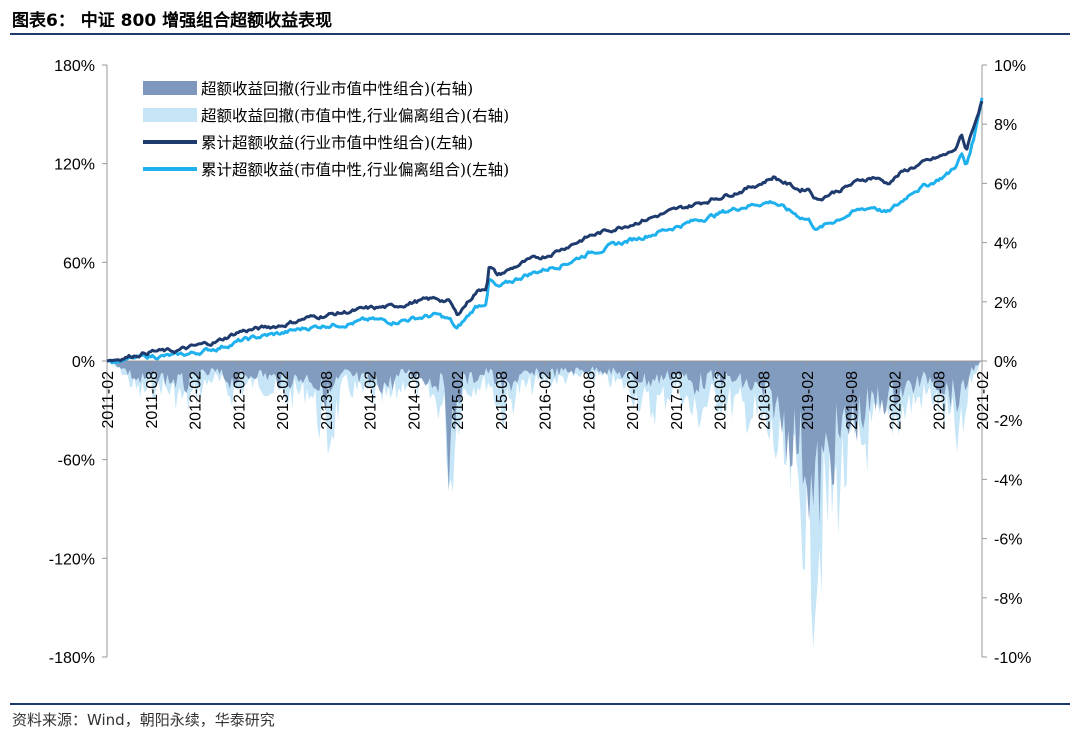 The image size is (1080, 741). I want to click on right-tick-label: -4%, so click(1008, 480).